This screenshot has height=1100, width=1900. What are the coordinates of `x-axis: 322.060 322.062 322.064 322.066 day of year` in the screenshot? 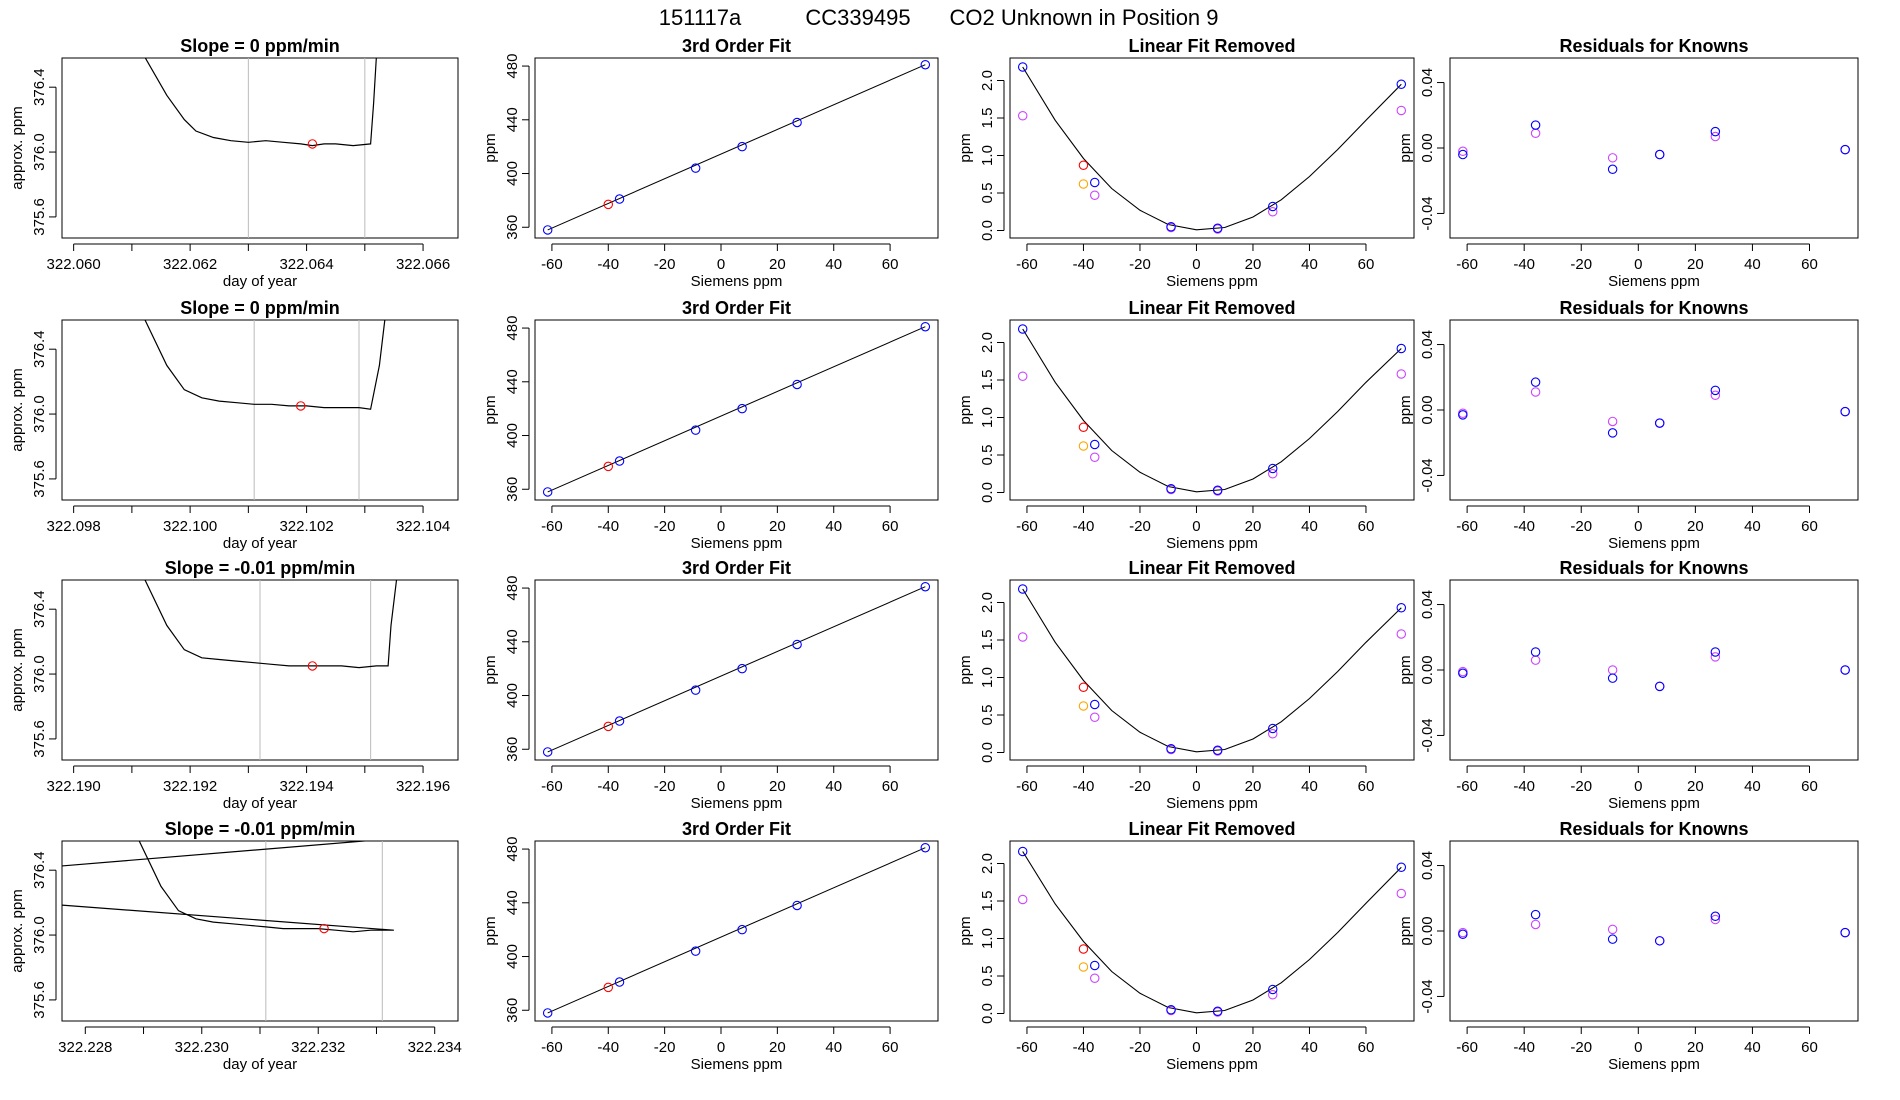 It's located at (248, 266).